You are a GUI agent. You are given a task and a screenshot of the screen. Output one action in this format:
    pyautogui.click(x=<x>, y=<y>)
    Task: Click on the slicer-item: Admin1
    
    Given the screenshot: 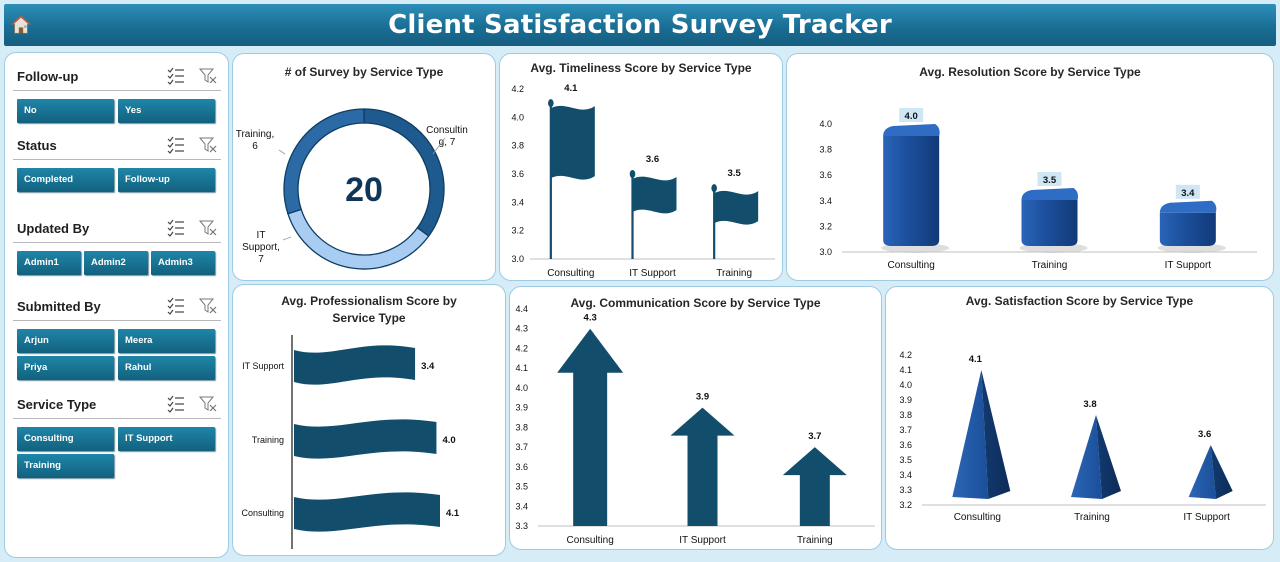 What is the action you would take?
    pyautogui.click(x=49, y=263)
    